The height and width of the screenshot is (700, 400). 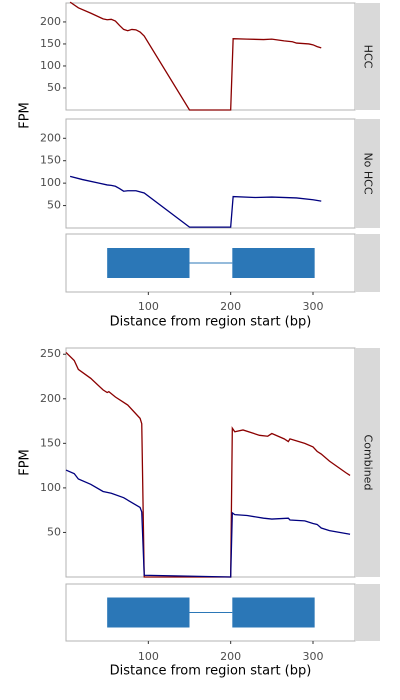 I want to click on strip-label: Combined, so click(x=368, y=463).